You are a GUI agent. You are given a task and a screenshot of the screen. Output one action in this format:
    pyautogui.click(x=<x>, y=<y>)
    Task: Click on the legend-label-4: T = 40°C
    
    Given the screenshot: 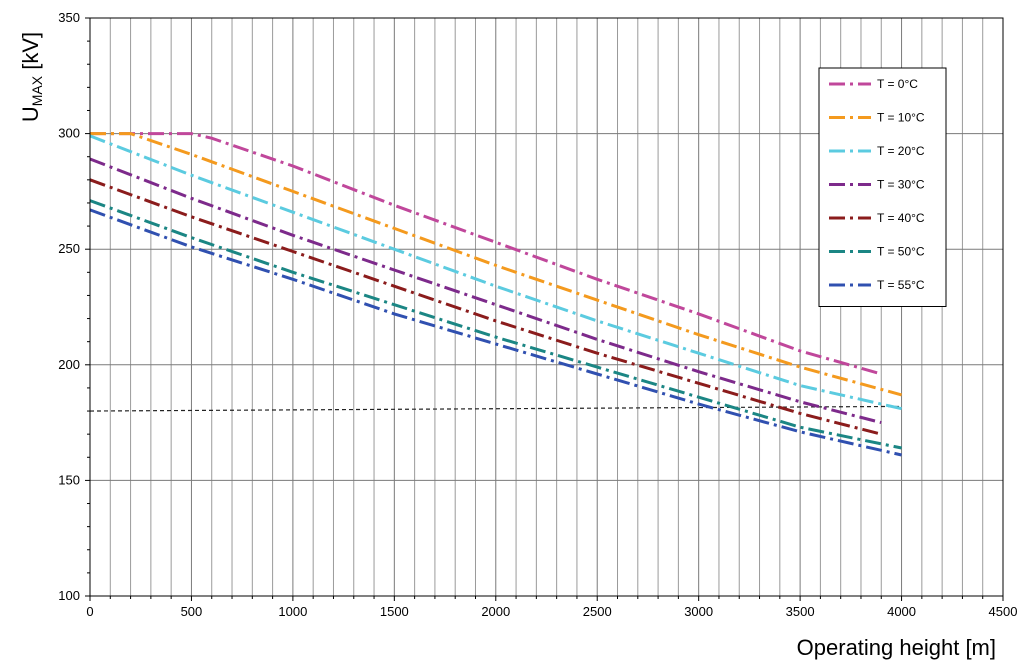 What is the action you would take?
    pyautogui.click(x=901, y=218)
    